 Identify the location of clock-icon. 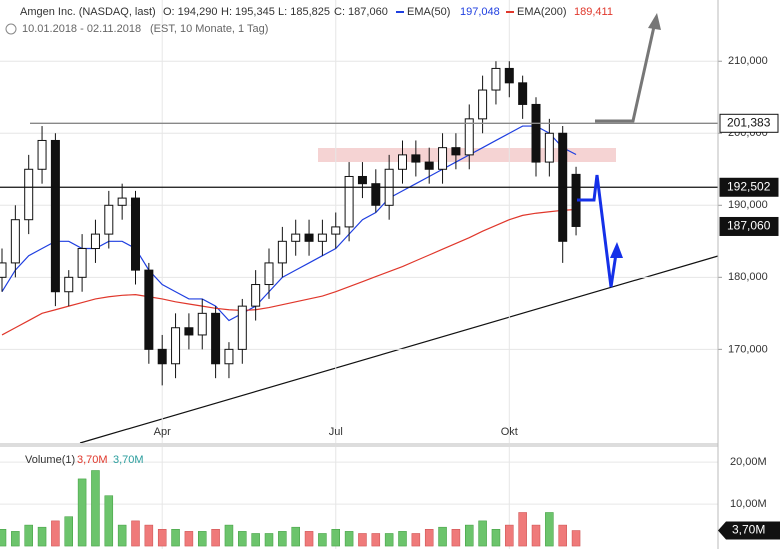
(11, 29).